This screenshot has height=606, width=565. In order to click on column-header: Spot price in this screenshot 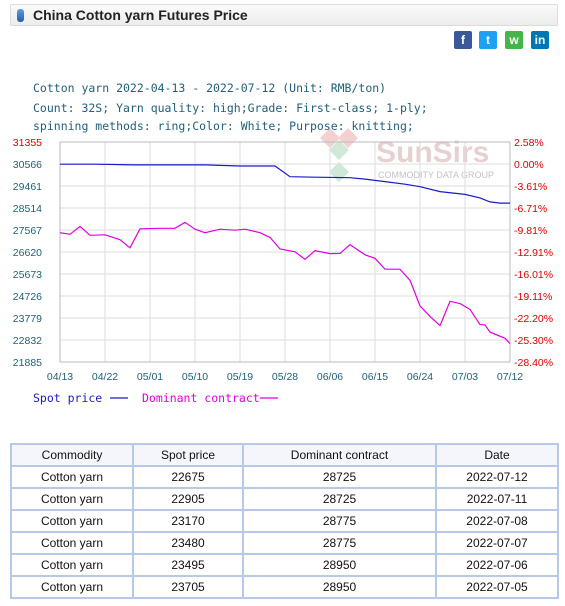, I will do `click(188, 455)`.